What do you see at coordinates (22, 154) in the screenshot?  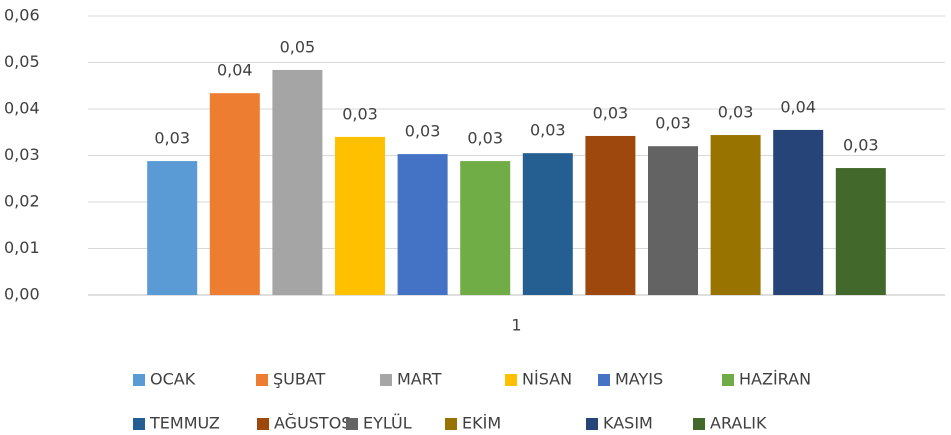 I see `y-tick-label: 0,03` at bounding box center [22, 154].